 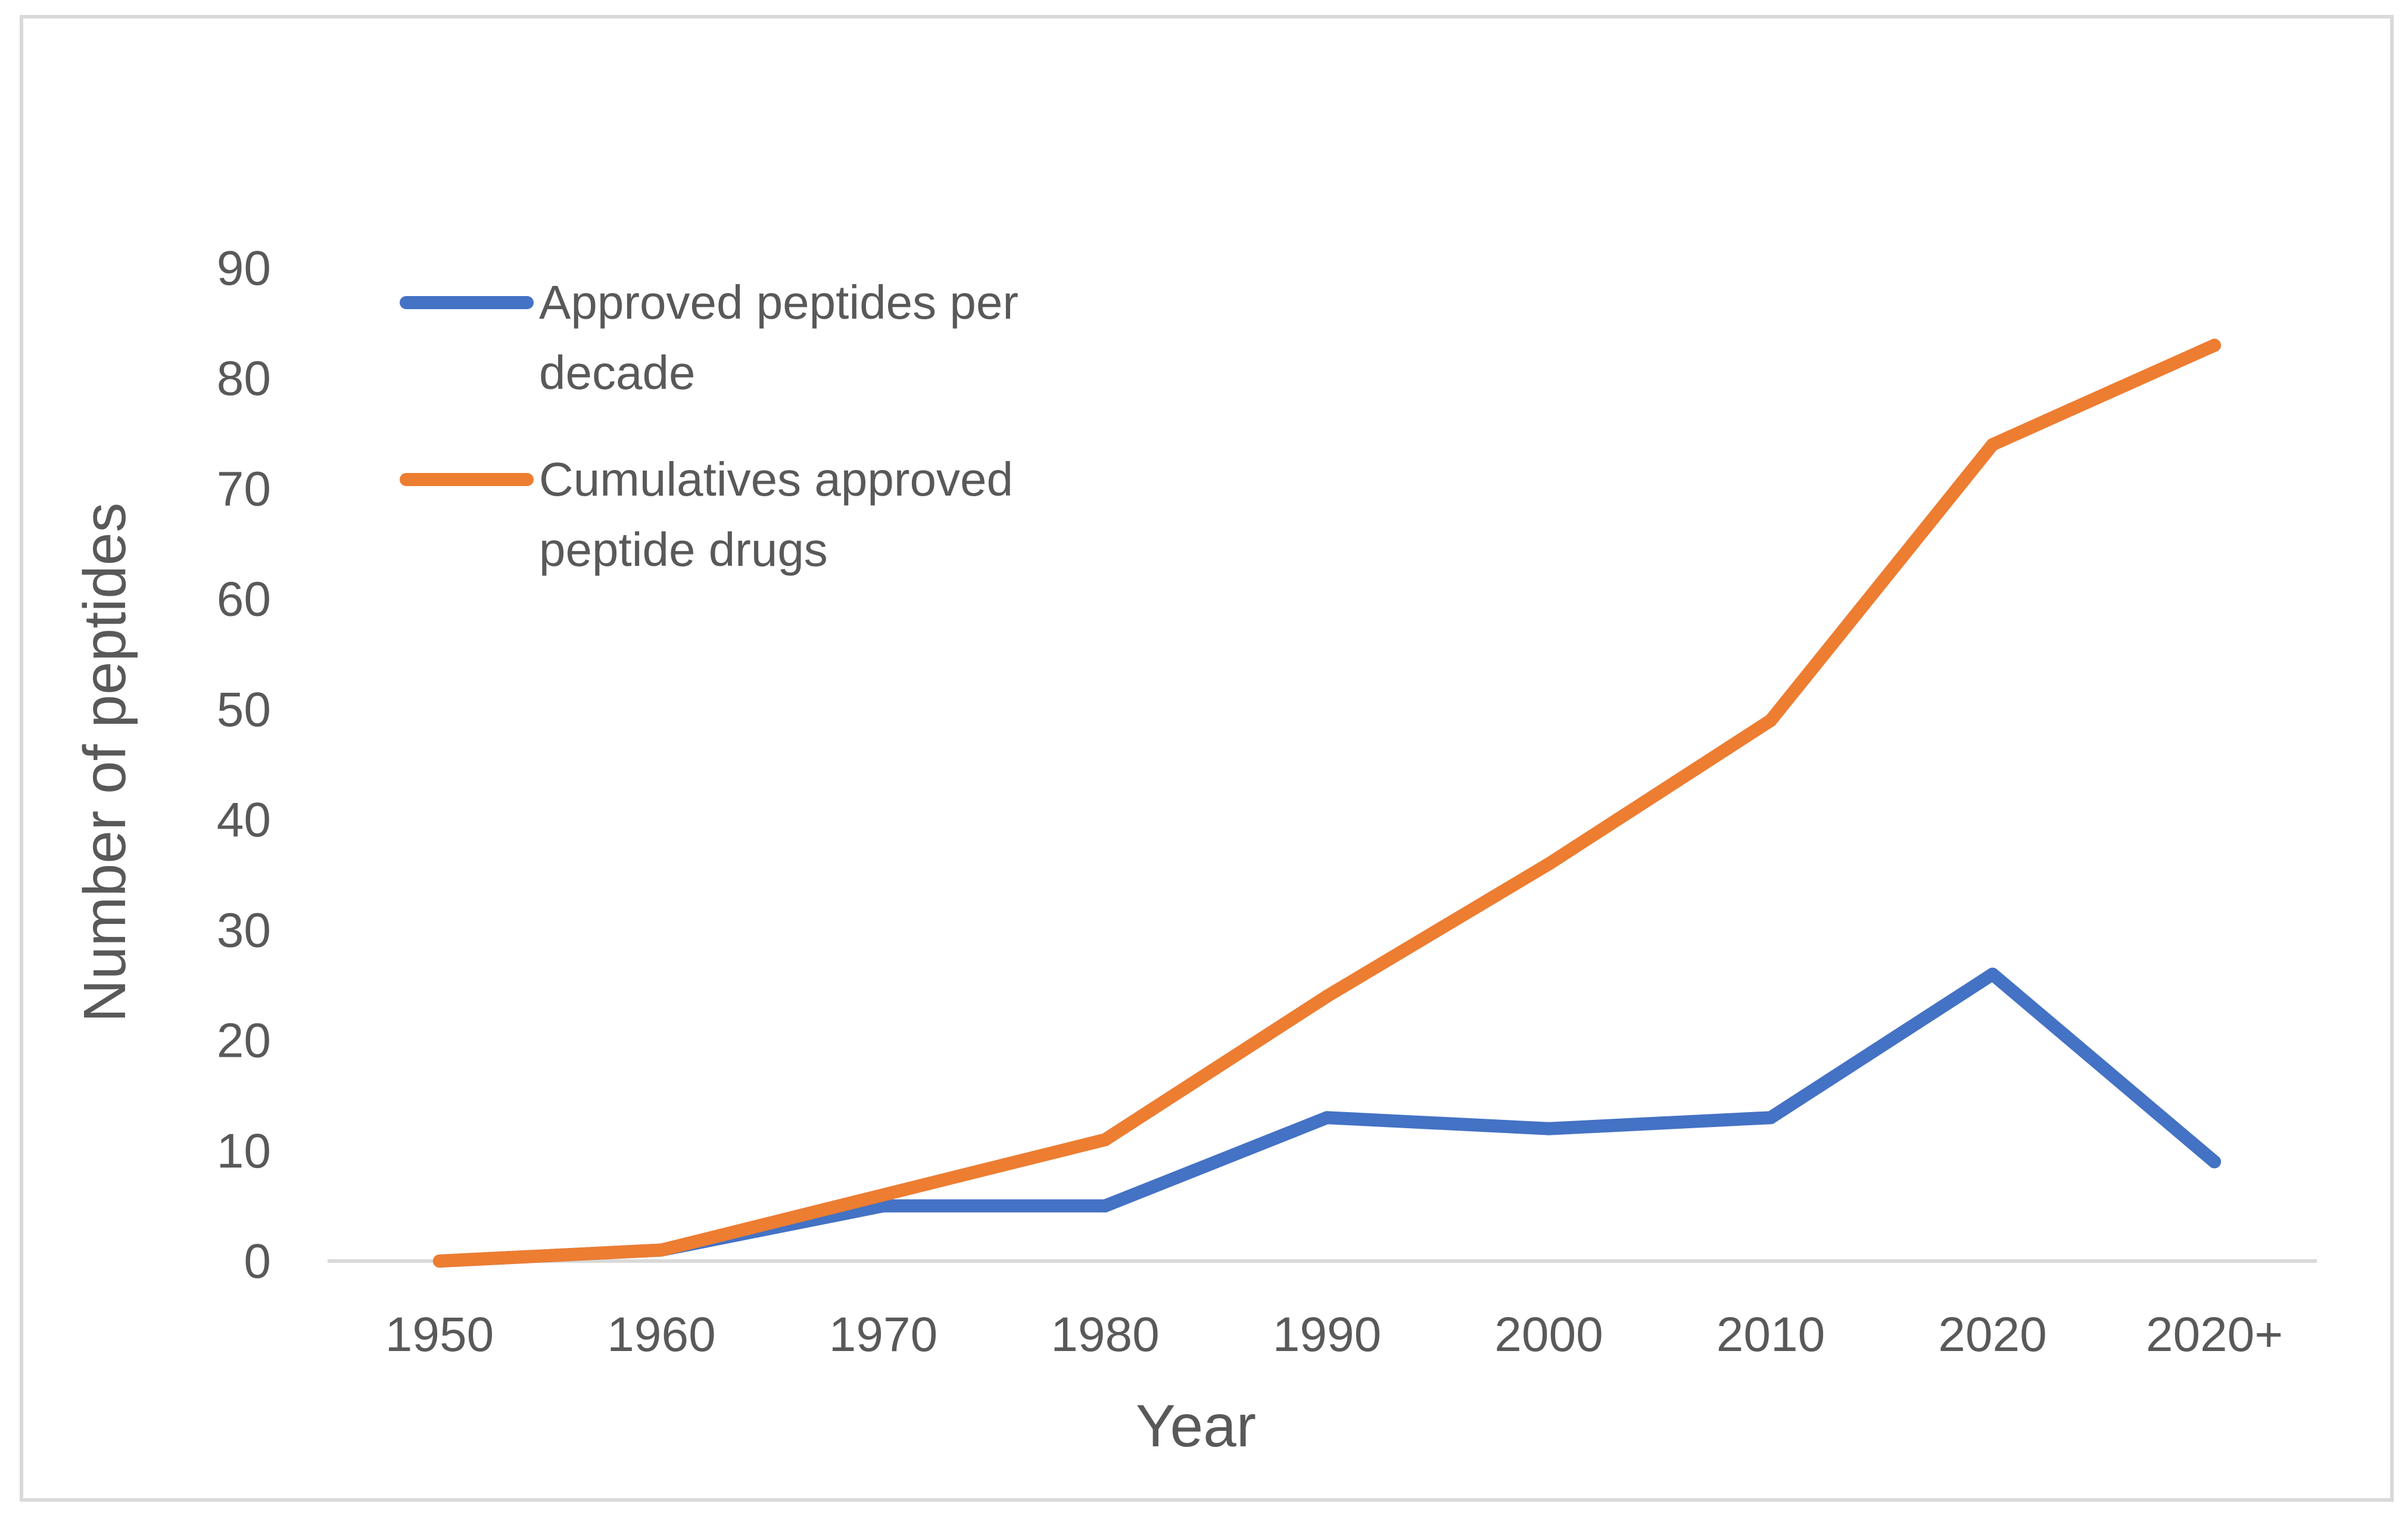 I want to click on y-tick-label: 40, so click(x=244, y=820).